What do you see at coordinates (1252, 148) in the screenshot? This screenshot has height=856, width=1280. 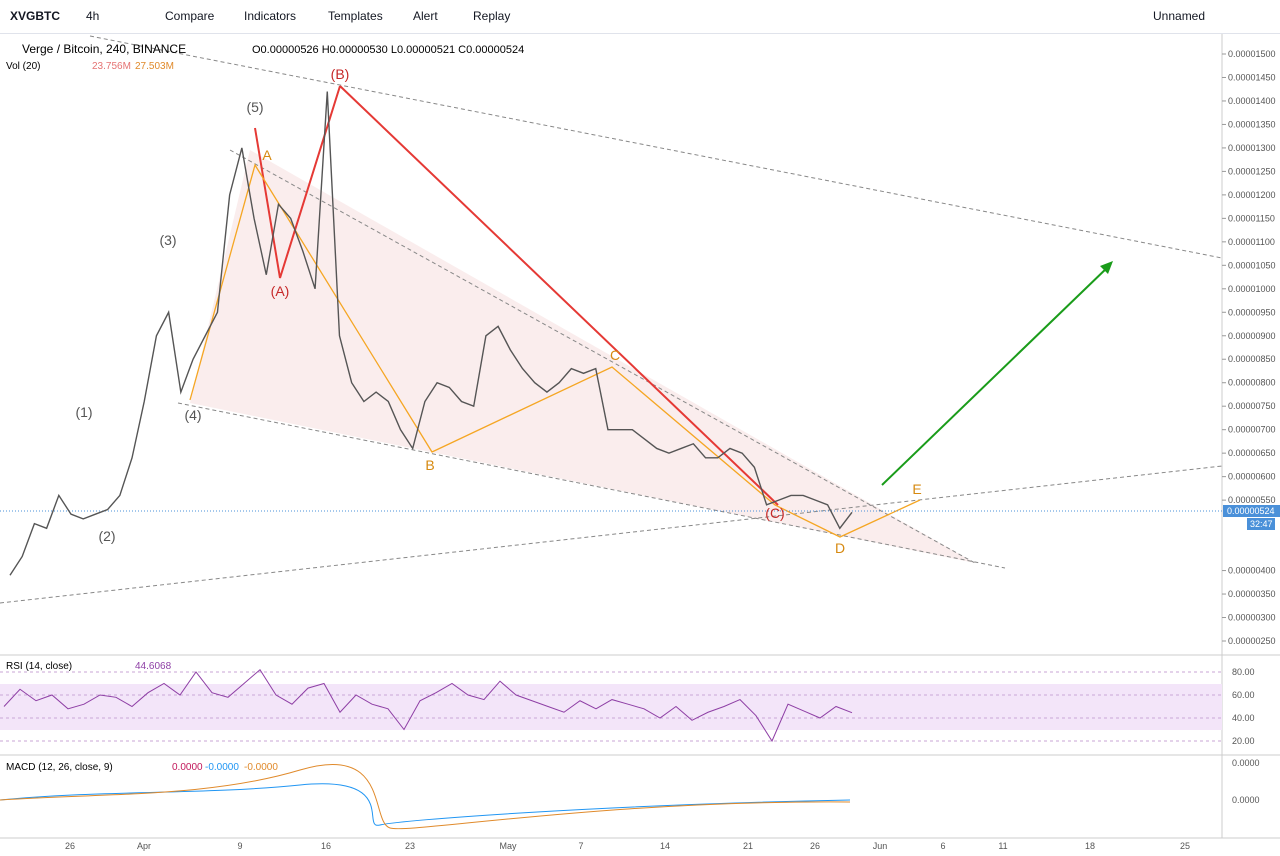 I see `y-tick-label: 0.00001300` at bounding box center [1252, 148].